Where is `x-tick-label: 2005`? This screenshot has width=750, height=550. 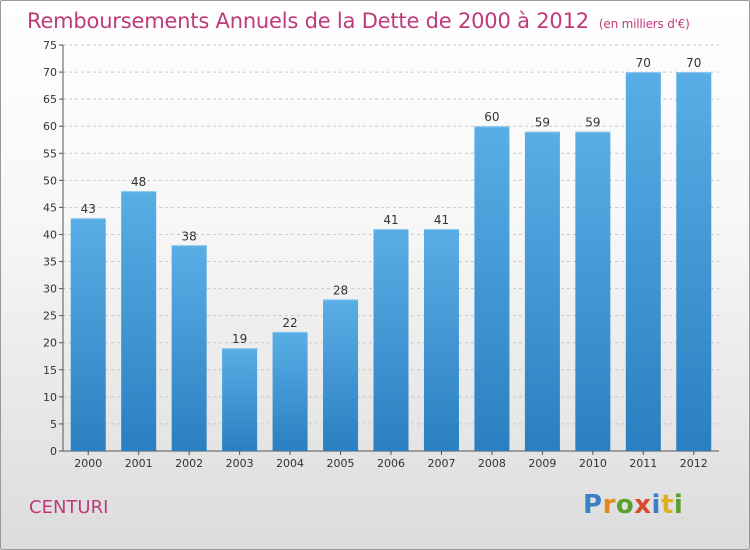 x-tick-label: 2005 is located at coordinates (341, 463).